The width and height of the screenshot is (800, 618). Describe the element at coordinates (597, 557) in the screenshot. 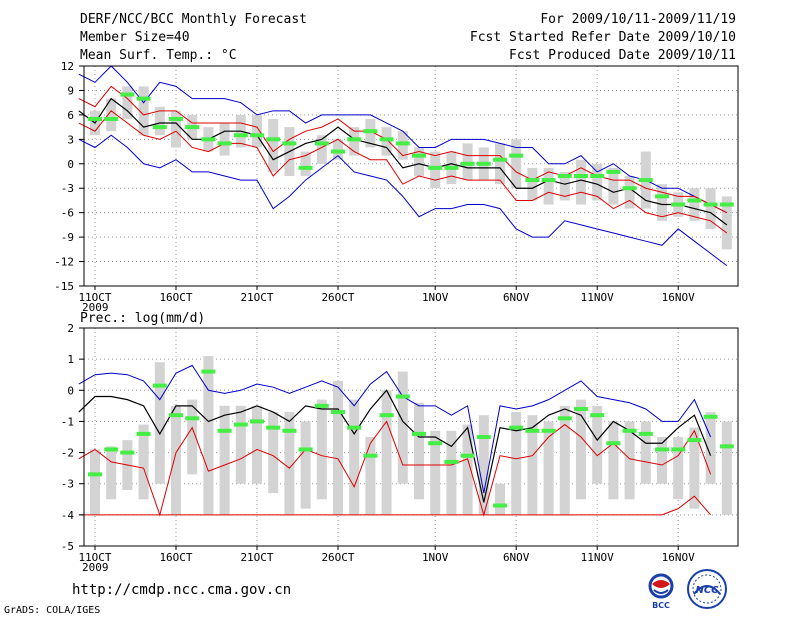

I see `prec-xtick-label: 11NOV` at that location.